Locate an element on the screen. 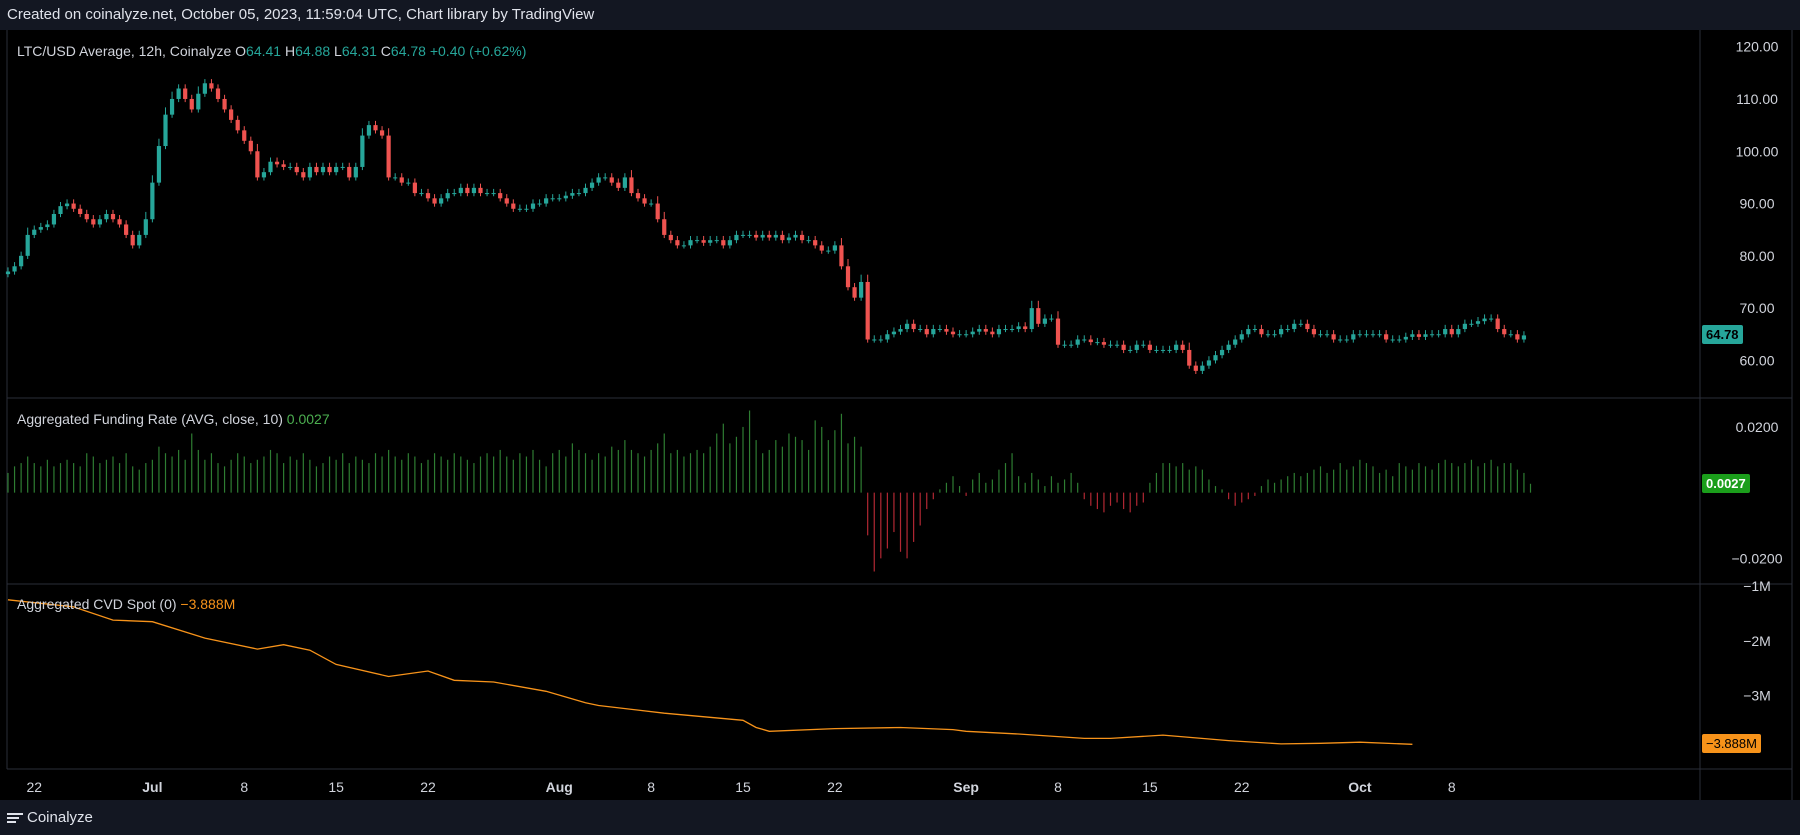 The width and height of the screenshot is (1800, 835). price-legend-low-label: L is located at coordinates (338, 51).